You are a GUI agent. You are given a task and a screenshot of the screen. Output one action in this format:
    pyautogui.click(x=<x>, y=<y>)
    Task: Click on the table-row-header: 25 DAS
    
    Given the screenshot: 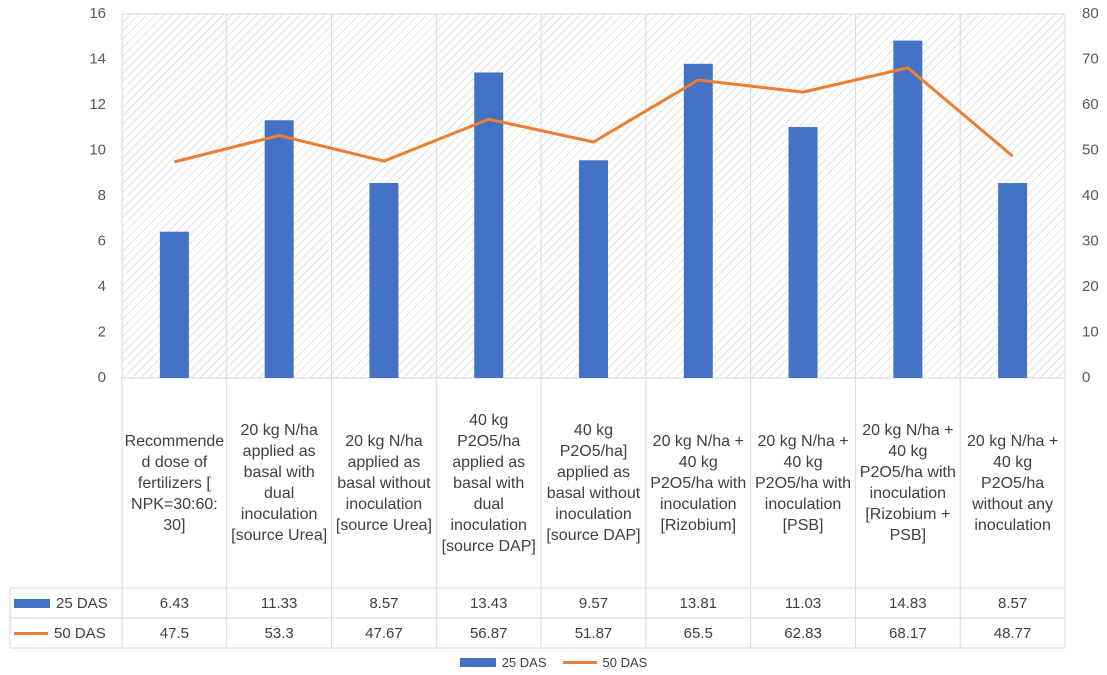 What is the action you would take?
    pyautogui.click(x=68, y=603)
    